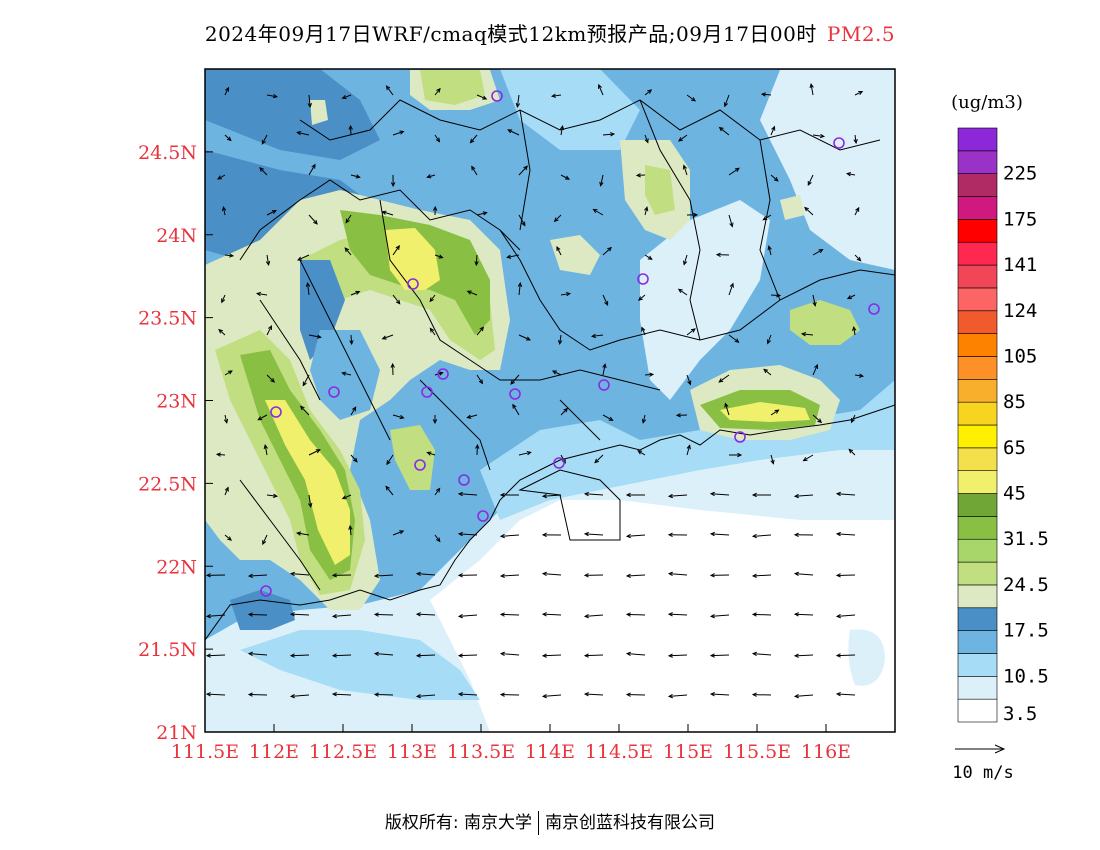 The image size is (1100, 850). What do you see at coordinates (274, 752) in the screenshot?
I see `lon-tick-label: 112E` at bounding box center [274, 752].